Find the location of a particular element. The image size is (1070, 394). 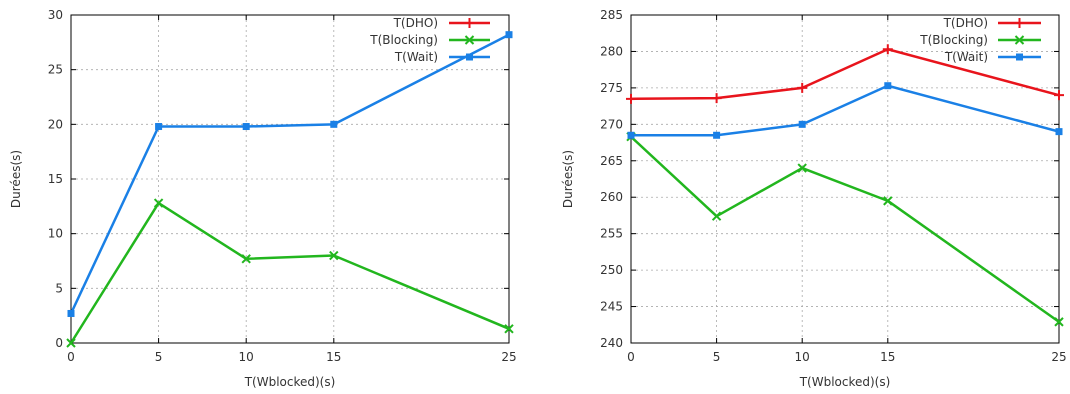

y-tick-label: 270 is located at coordinates (611, 124).